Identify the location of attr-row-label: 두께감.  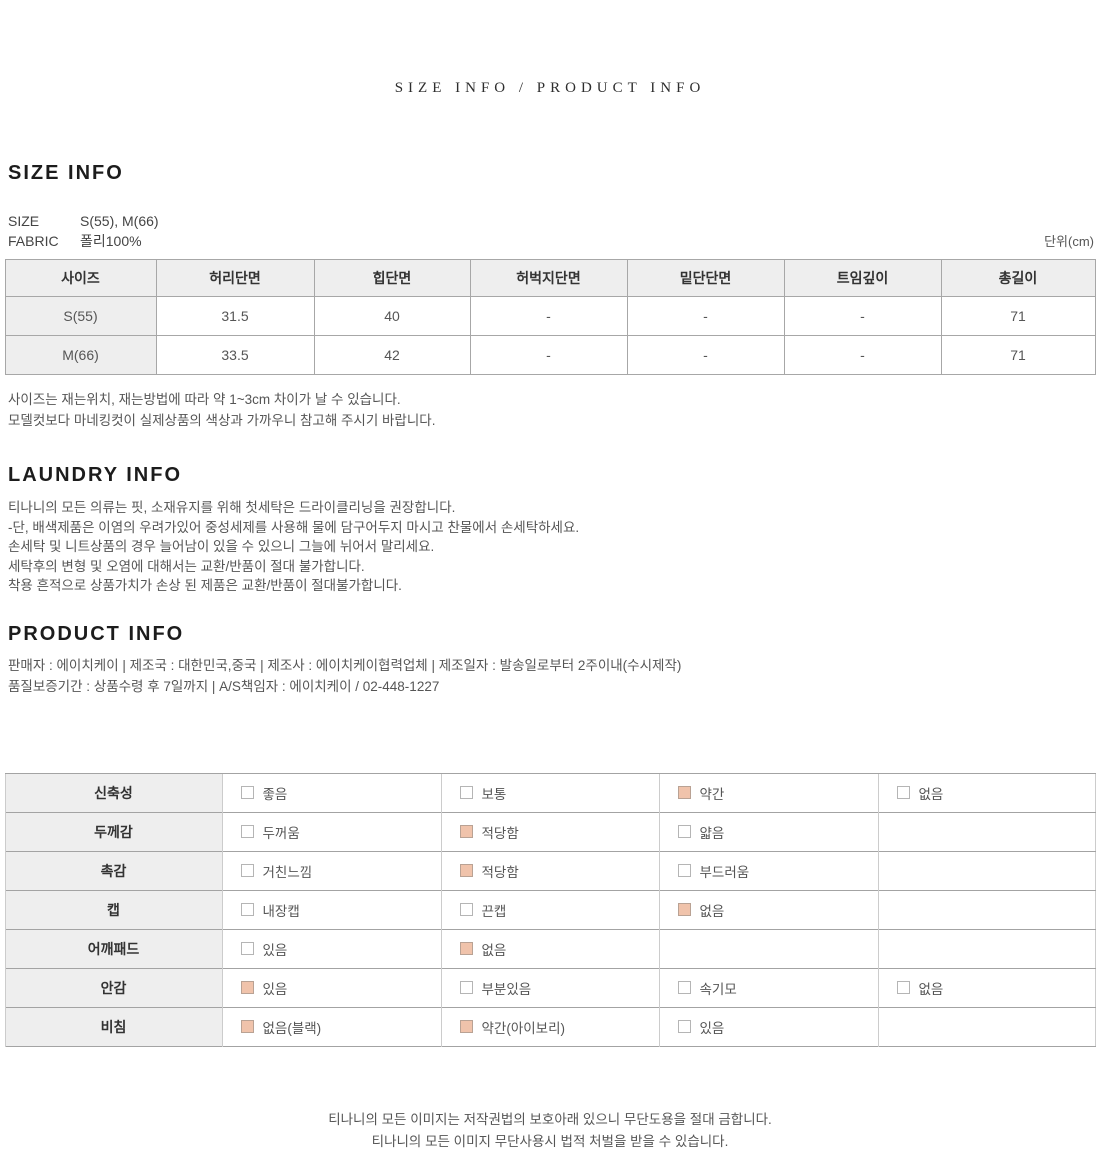
(113, 831).